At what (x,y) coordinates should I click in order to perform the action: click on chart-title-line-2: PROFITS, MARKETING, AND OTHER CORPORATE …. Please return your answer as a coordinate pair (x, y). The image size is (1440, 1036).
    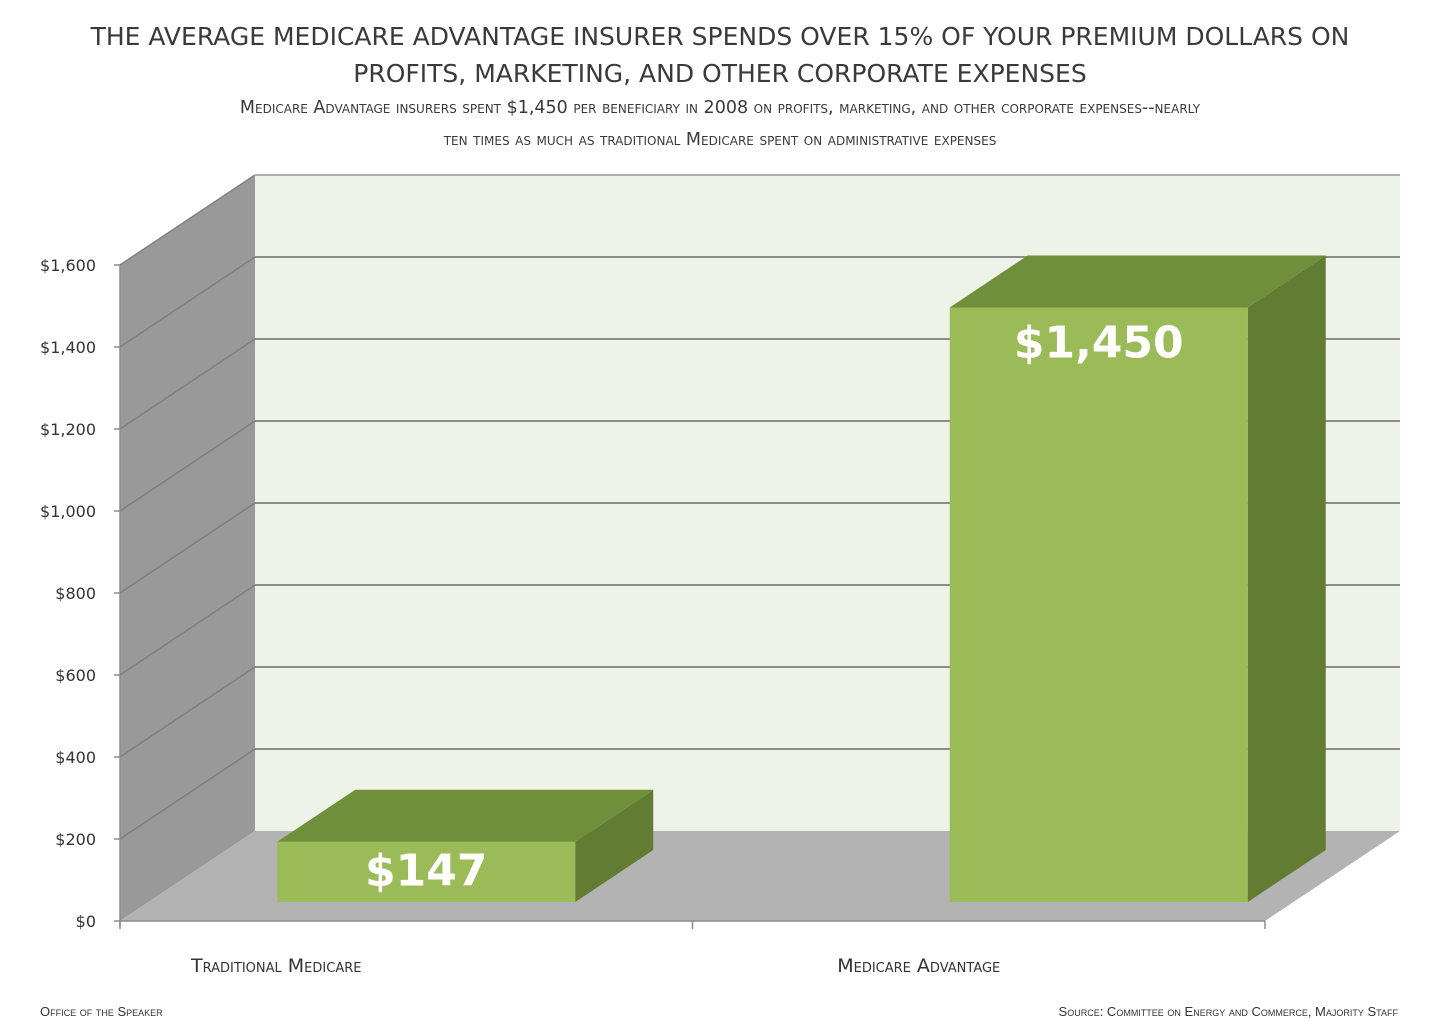
    Looking at the image, I should click on (720, 73).